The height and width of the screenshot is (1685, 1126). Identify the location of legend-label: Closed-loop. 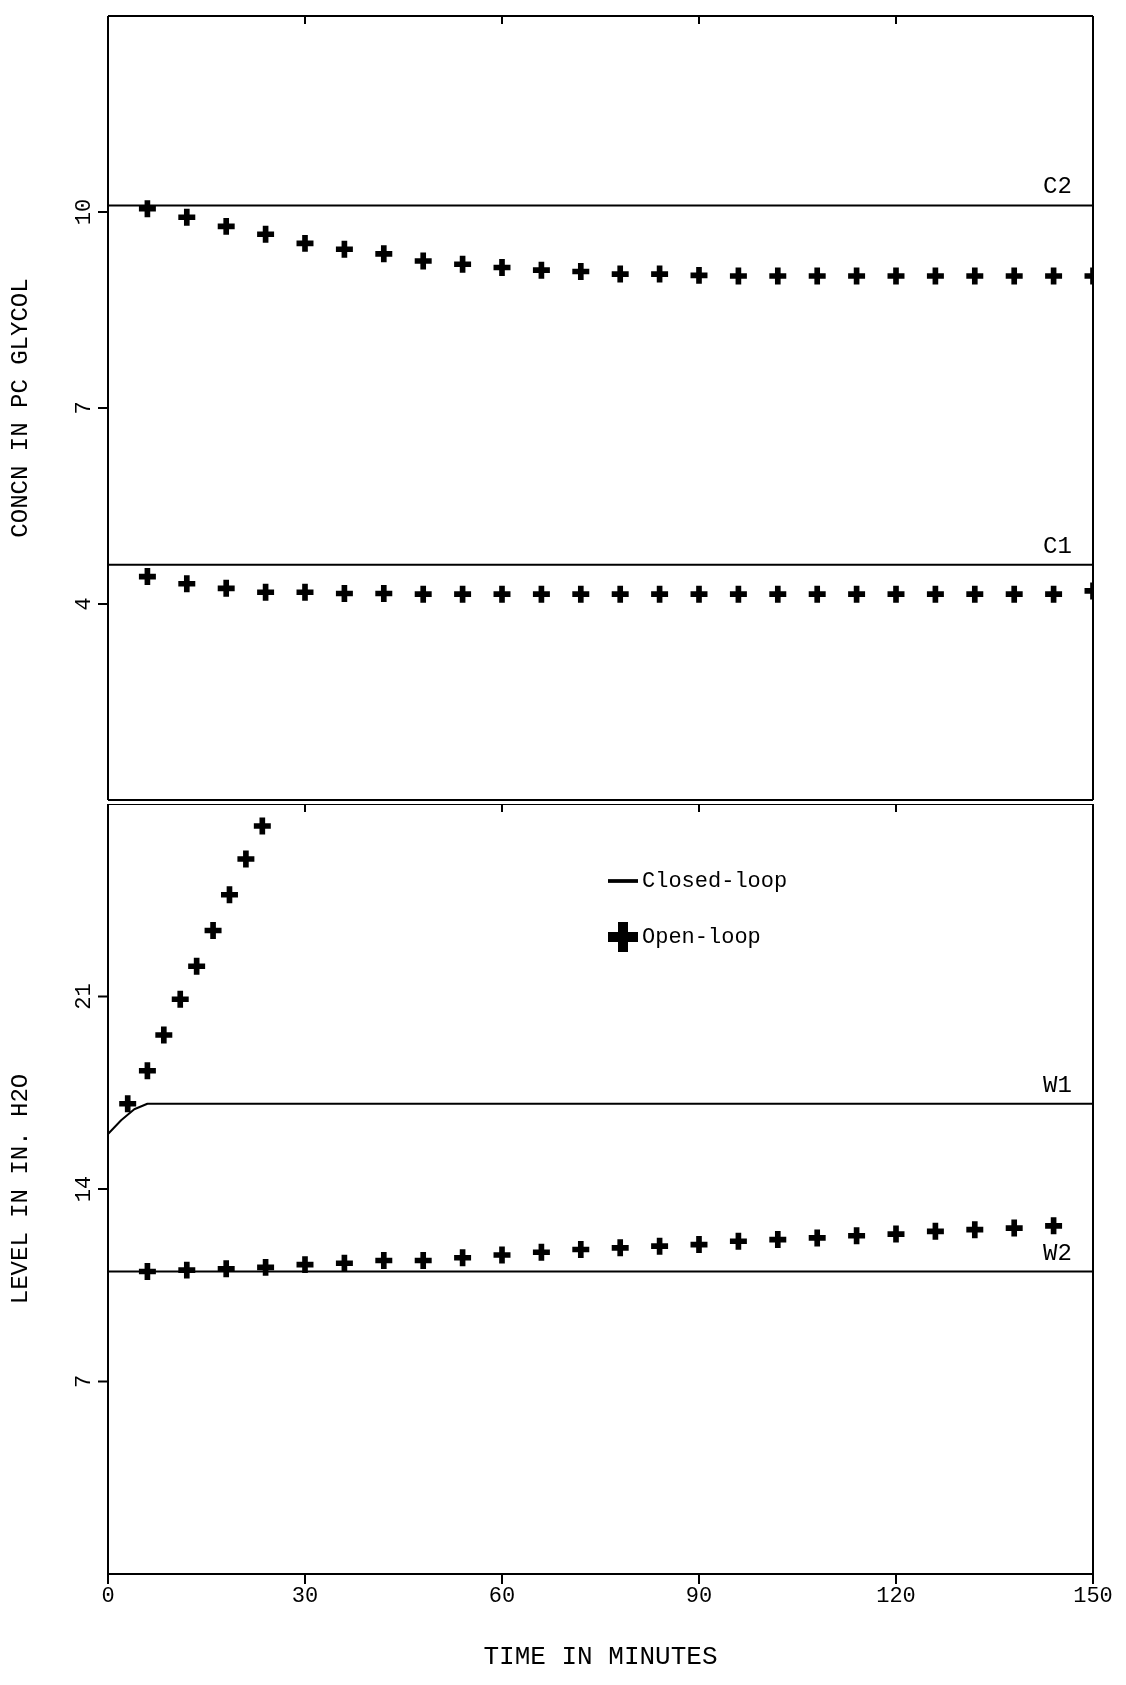
(715, 881).